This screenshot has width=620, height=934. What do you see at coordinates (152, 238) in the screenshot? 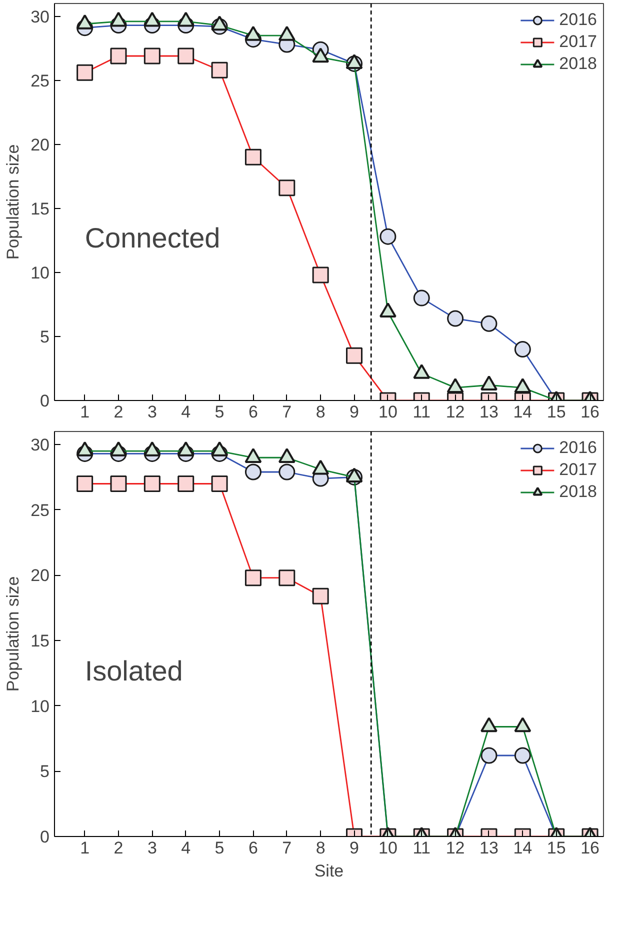
I see `annotation: Connected` at bounding box center [152, 238].